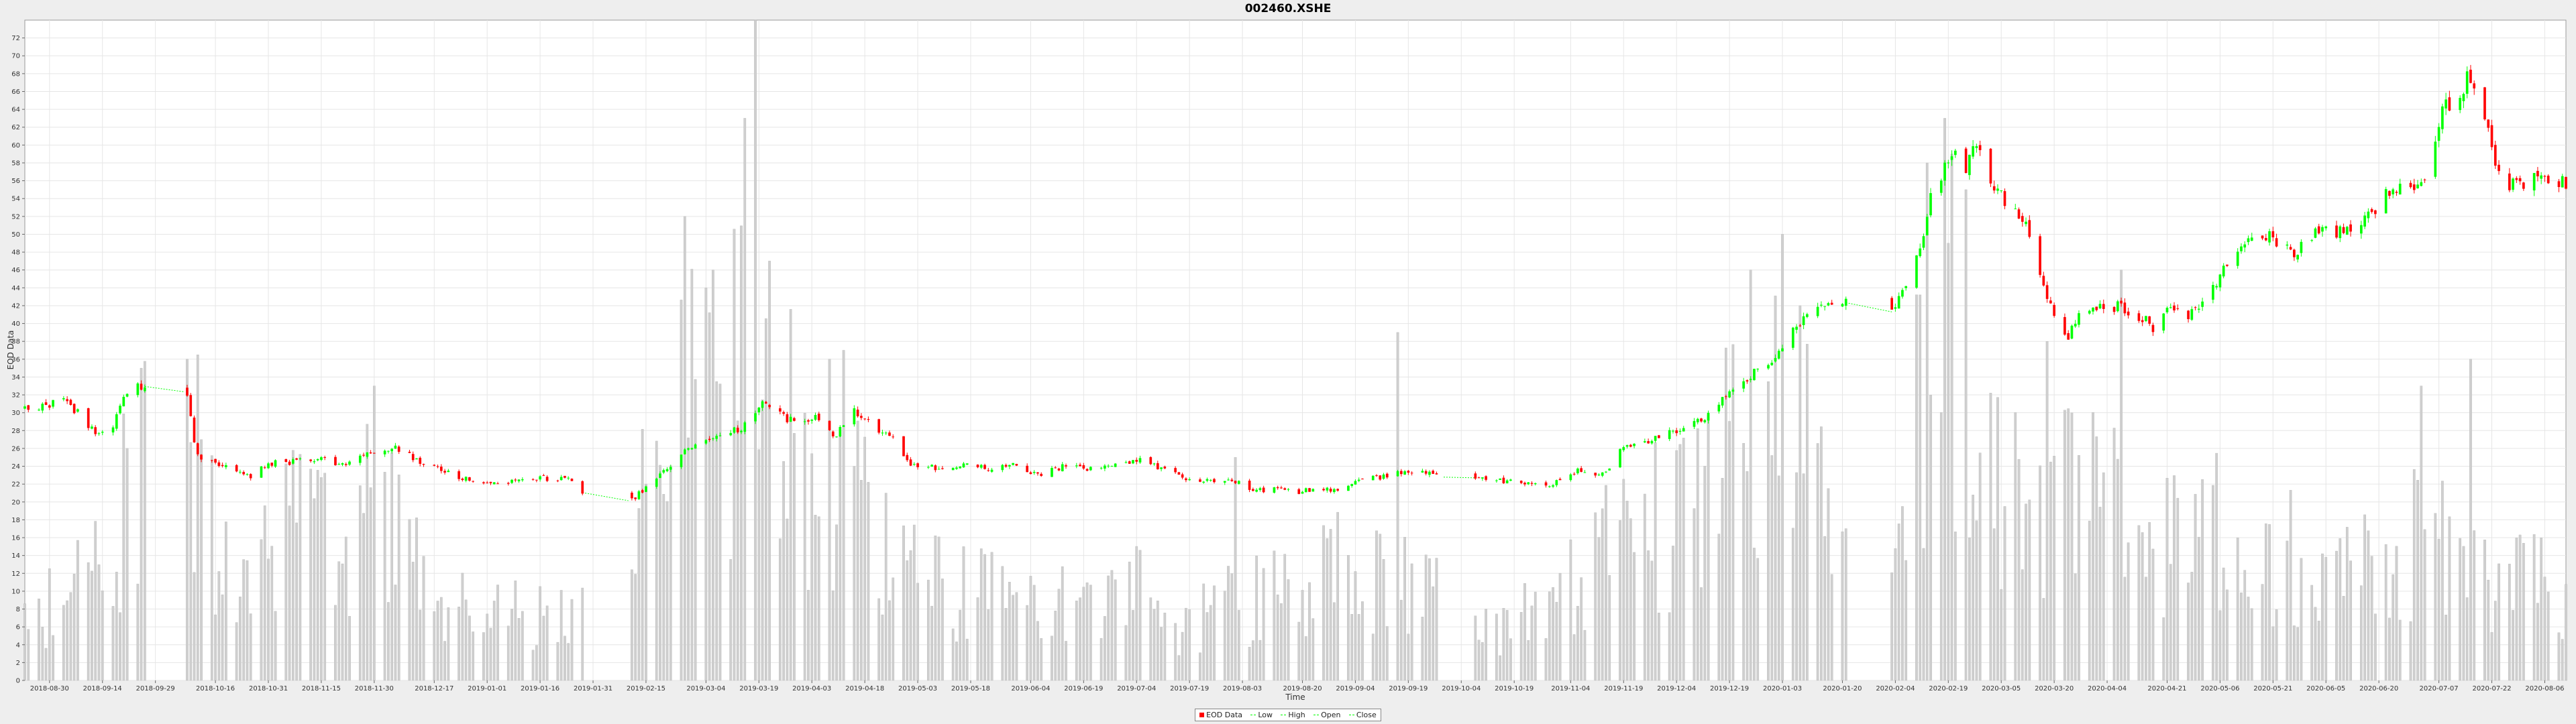 This screenshot has height=724, width=2576. Describe the element at coordinates (15, 306) in the screenshot. I see `y-tick-label: 42` at that location.